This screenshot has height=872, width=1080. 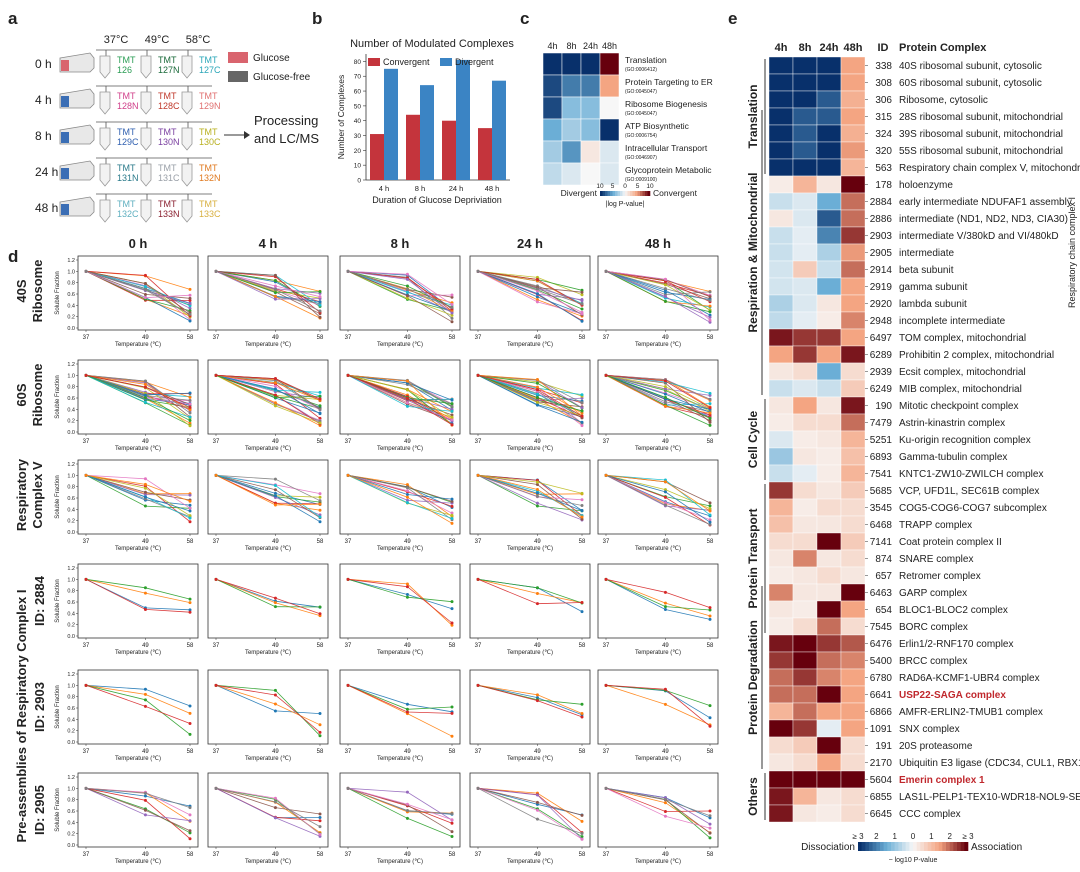 I want to click on x-axis-label: Duration of Glucose Depriviation, so click(x=437, y=200).